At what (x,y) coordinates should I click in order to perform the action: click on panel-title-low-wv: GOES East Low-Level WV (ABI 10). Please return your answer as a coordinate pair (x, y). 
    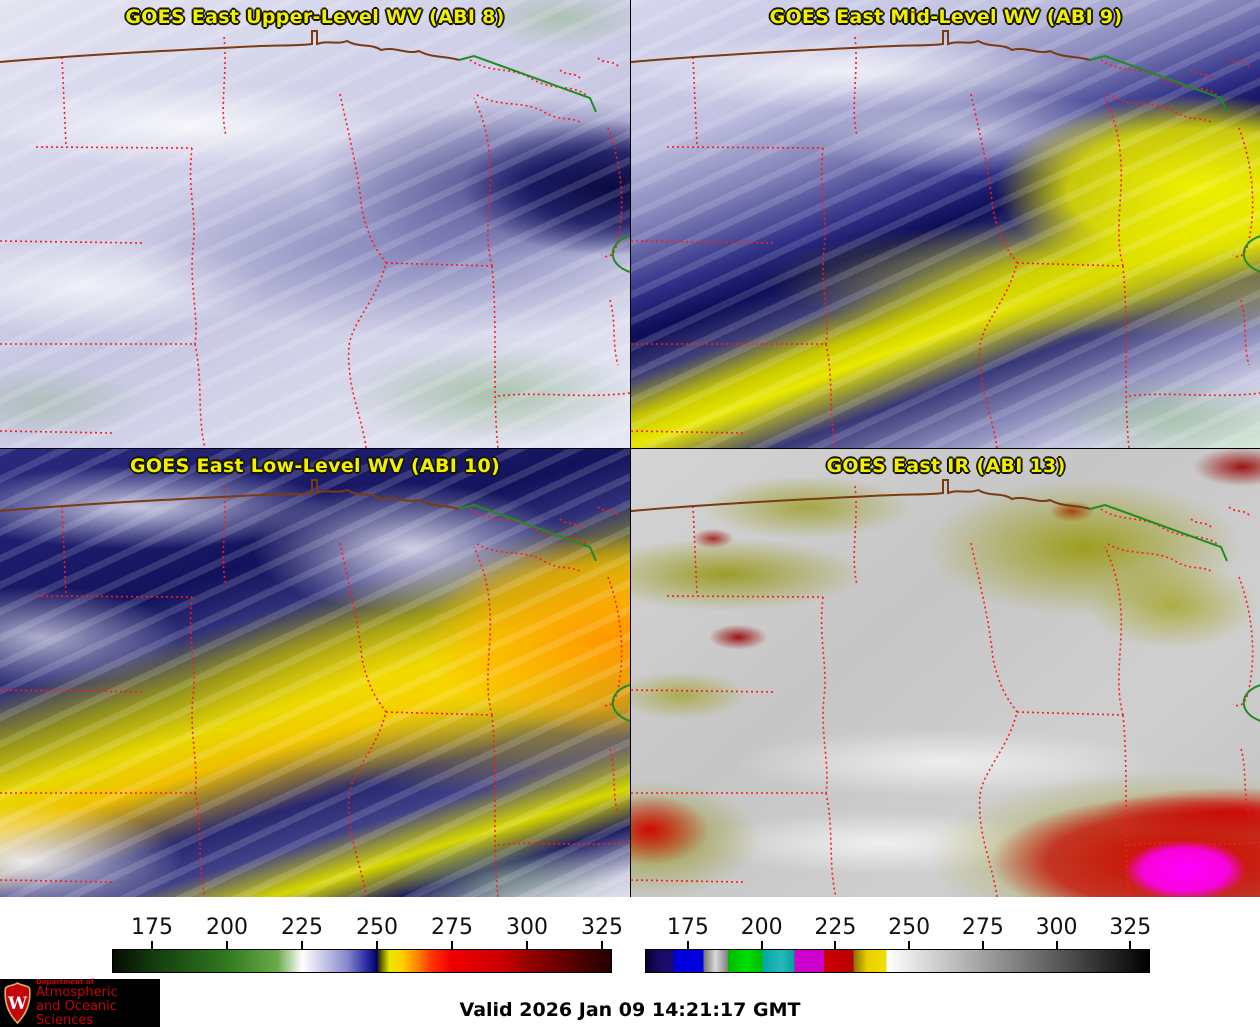
    Looking at the image, I should click on (315, 466).